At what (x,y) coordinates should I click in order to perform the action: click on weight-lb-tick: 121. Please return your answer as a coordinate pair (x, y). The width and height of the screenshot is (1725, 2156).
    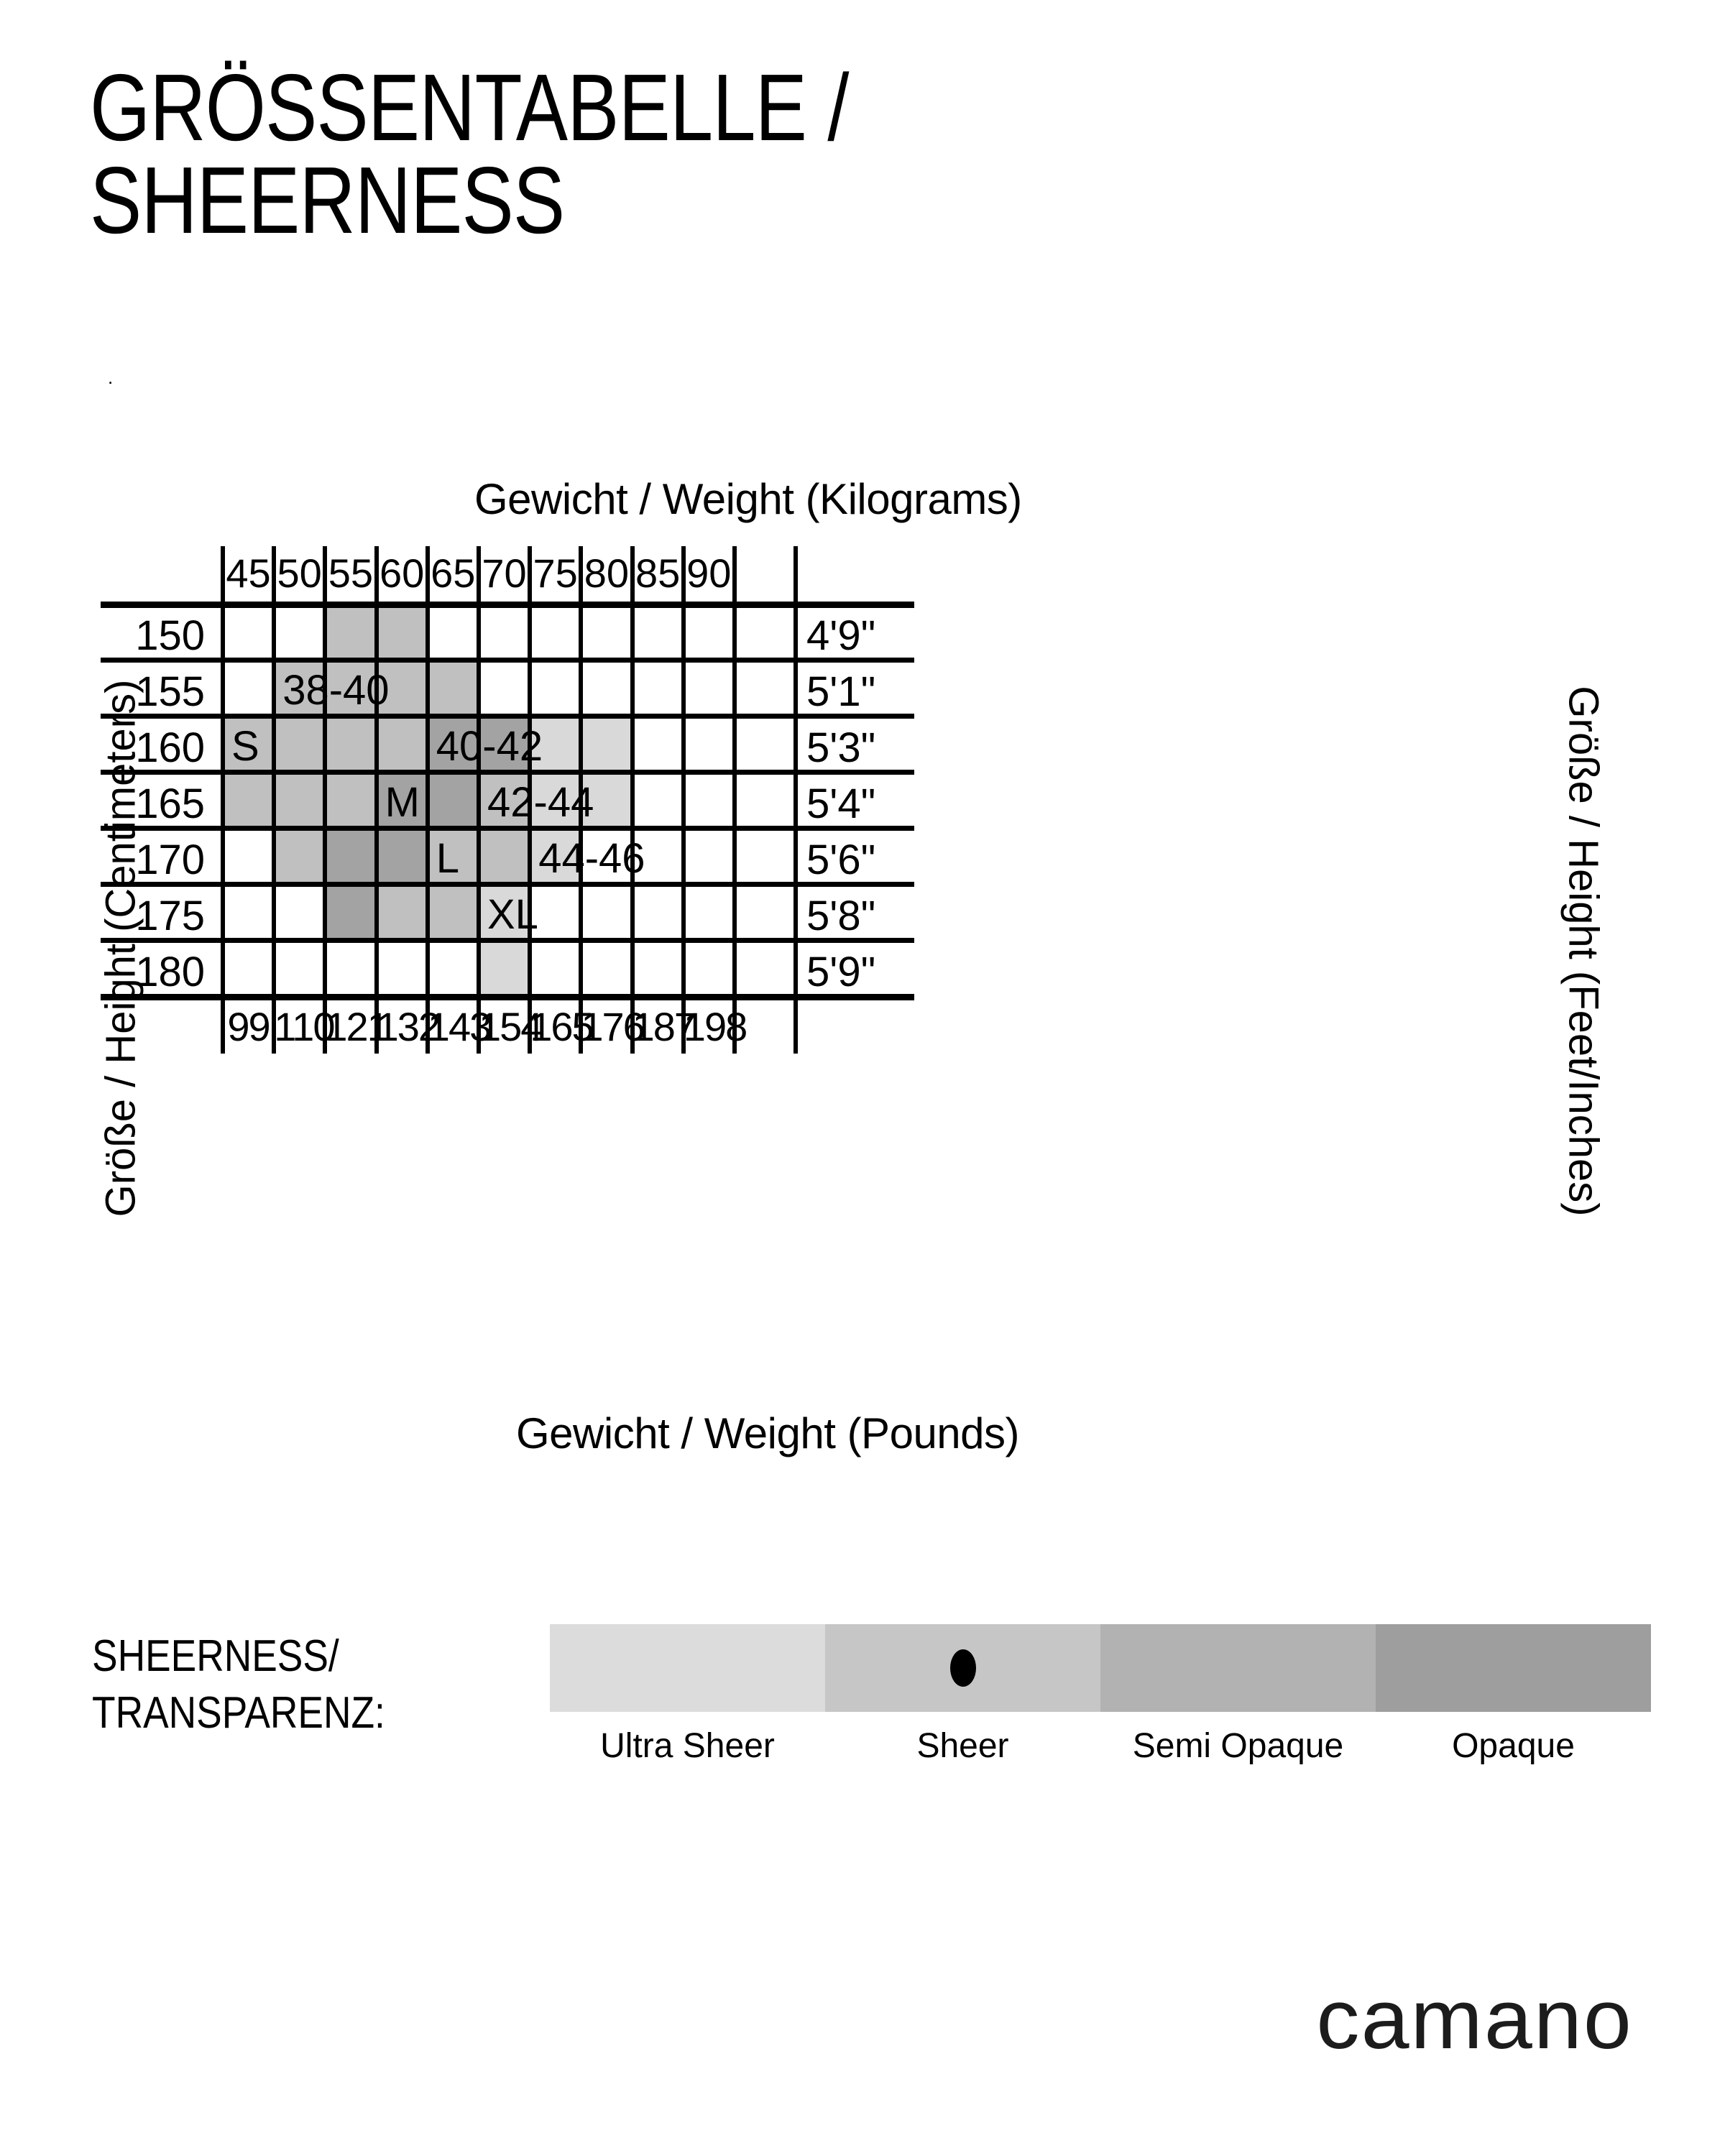
    Looking at the image, I should click on (357, 1026).